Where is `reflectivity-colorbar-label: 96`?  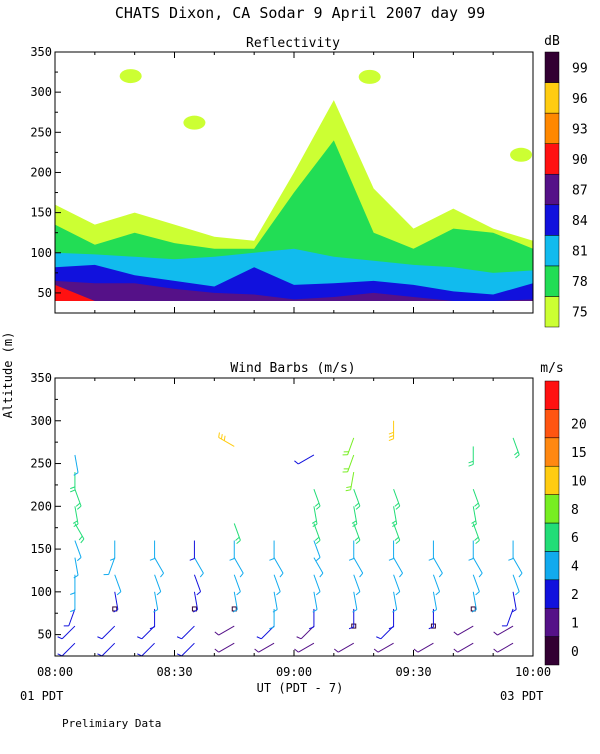 reflectivity-colorbar-label: 96 is located at coordinates (580, 99).